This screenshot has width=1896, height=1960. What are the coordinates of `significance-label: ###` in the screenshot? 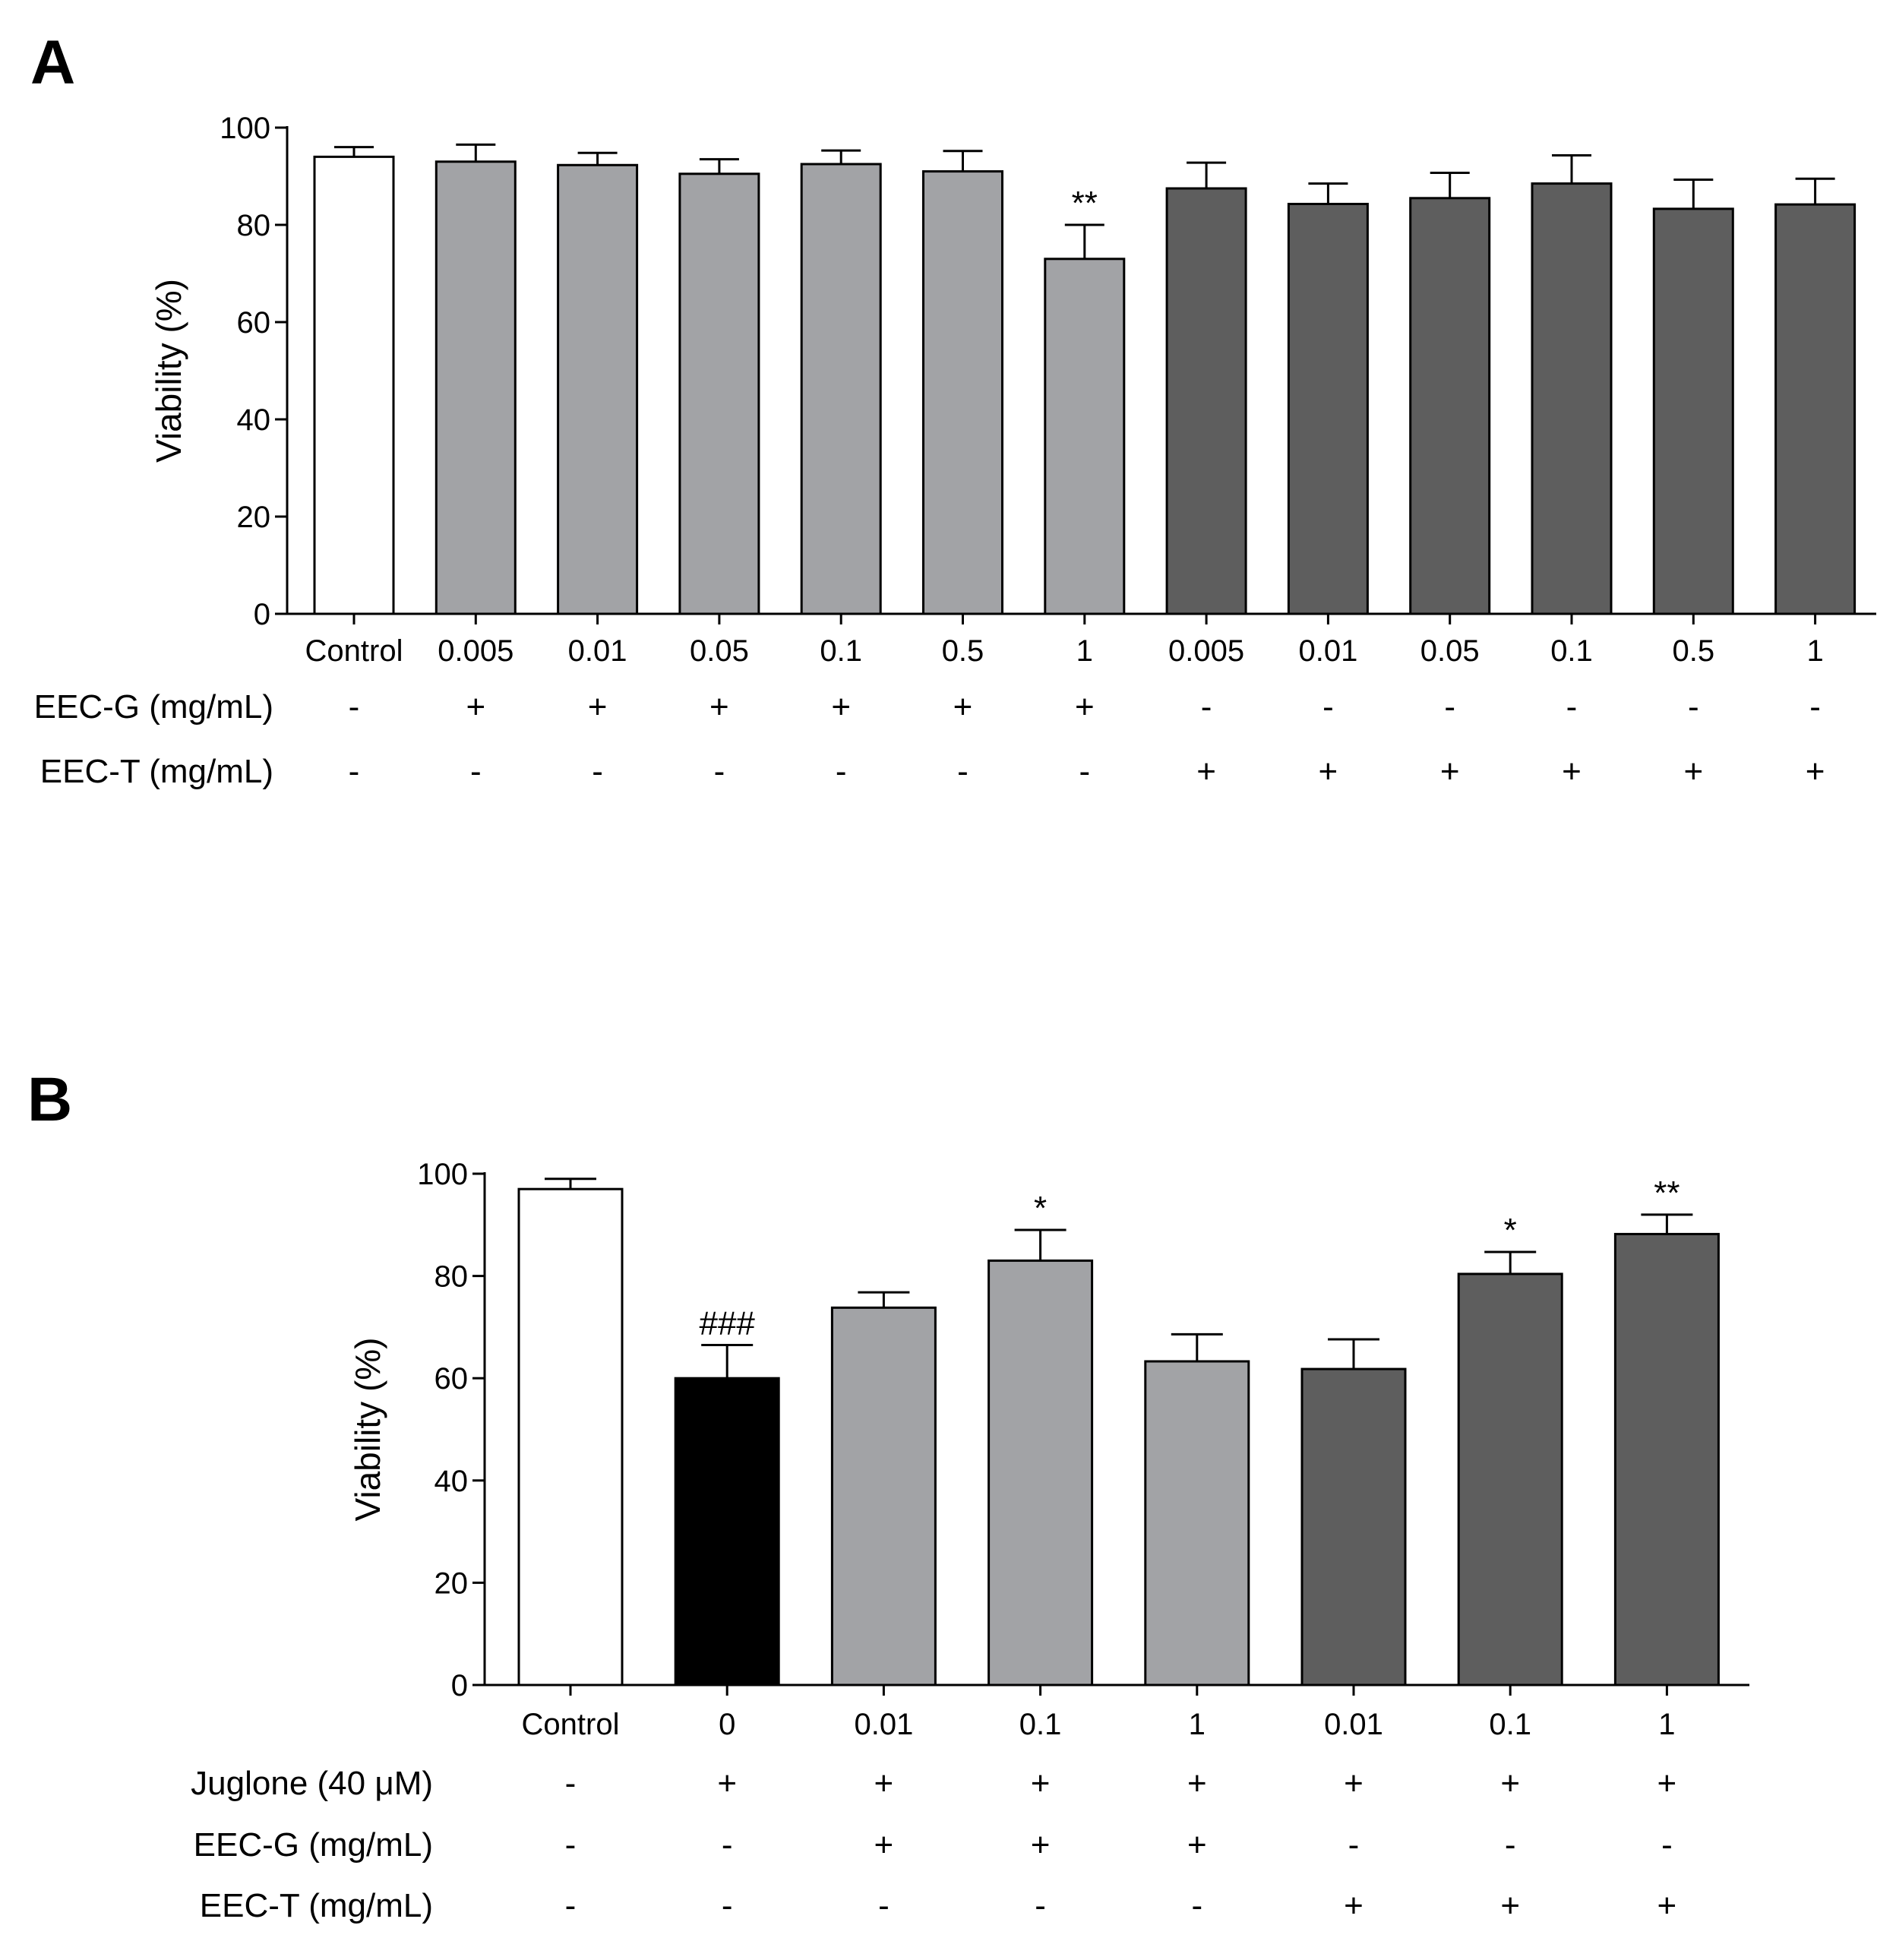 It's located at (727, 1323).